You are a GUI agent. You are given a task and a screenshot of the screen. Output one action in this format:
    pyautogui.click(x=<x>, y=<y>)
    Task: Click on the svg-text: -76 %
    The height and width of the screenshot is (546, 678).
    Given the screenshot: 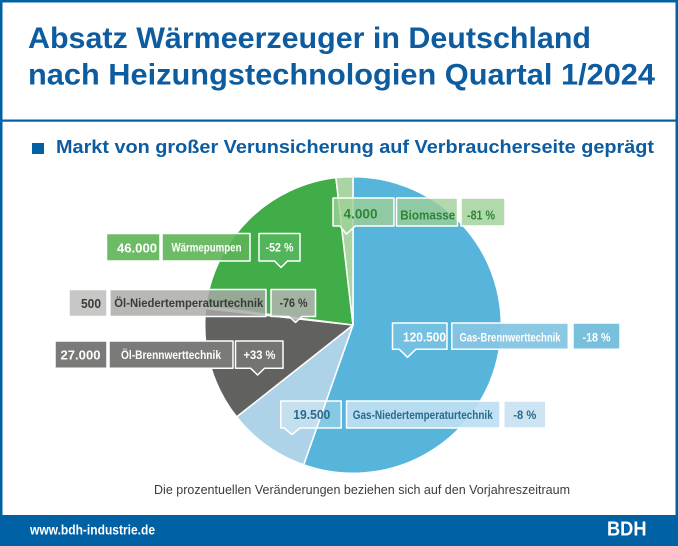 What is the action you would take?
    pyautogui.click(x=294, y=304)
    